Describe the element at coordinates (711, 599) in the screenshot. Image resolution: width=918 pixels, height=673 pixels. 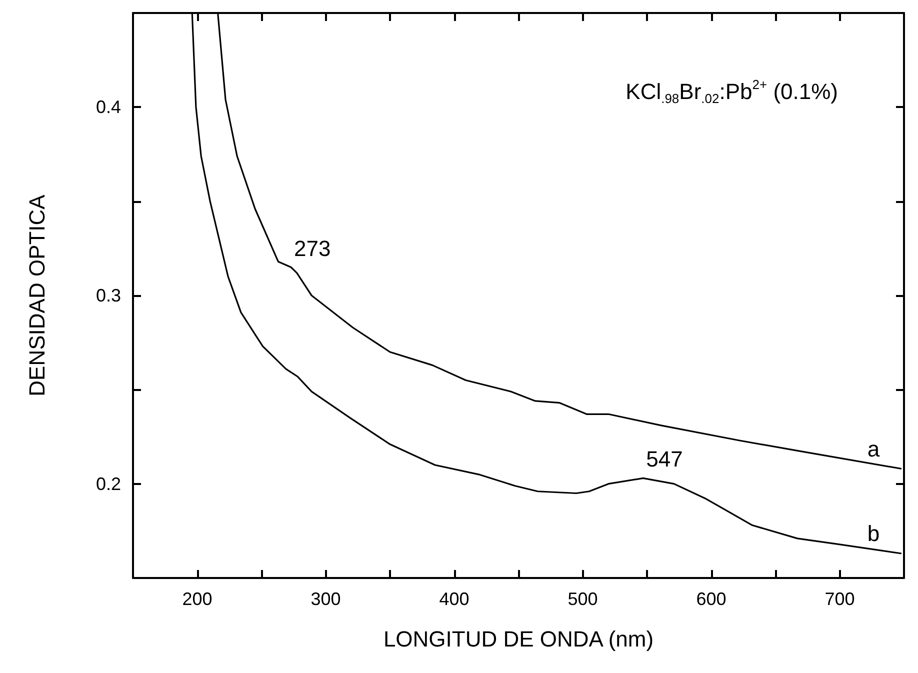
I see `x-tick-label: 600` at that location.